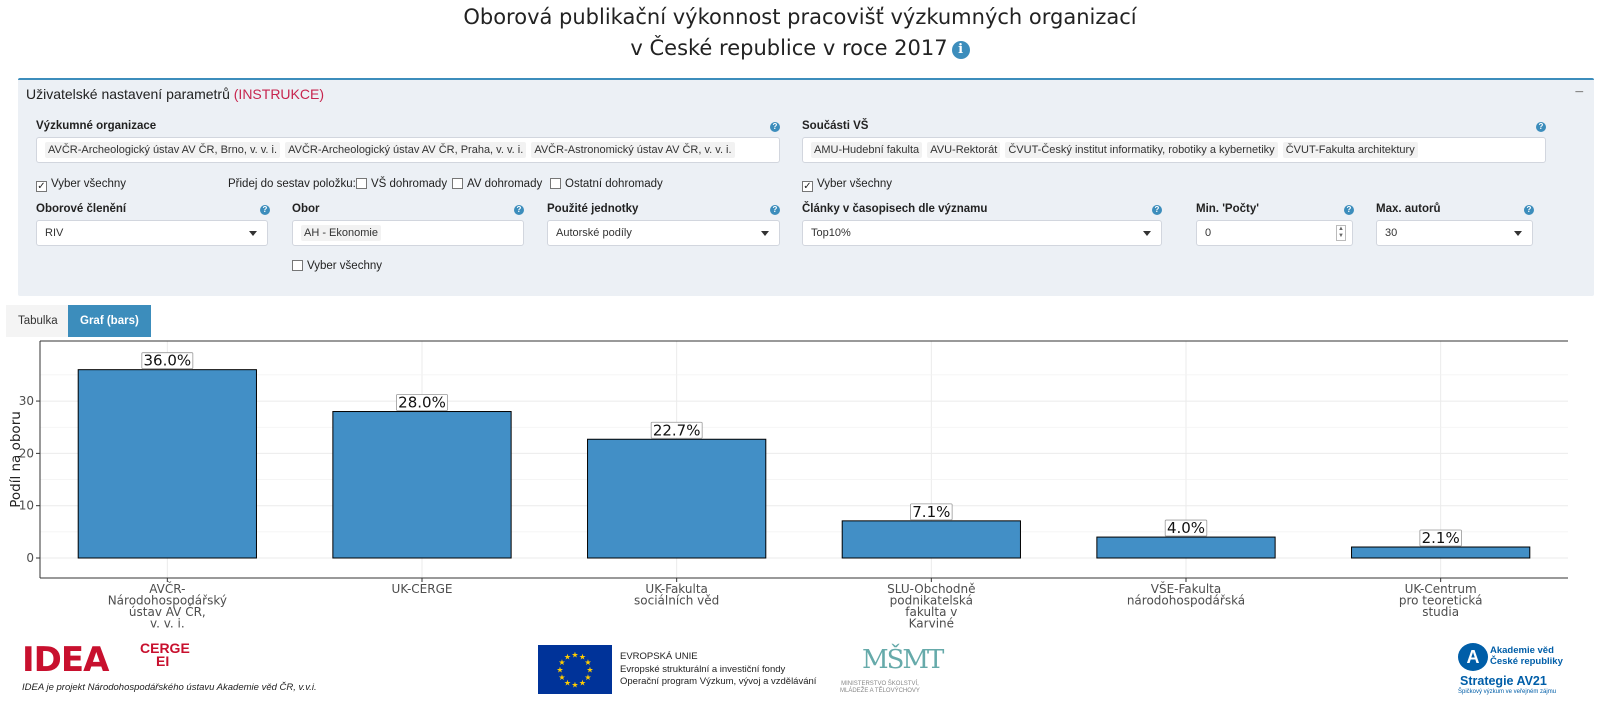 This screenshot has height=723, width=1600. I want to click on research-orgs-label: Výzkumné organizace, so click(96, 126).